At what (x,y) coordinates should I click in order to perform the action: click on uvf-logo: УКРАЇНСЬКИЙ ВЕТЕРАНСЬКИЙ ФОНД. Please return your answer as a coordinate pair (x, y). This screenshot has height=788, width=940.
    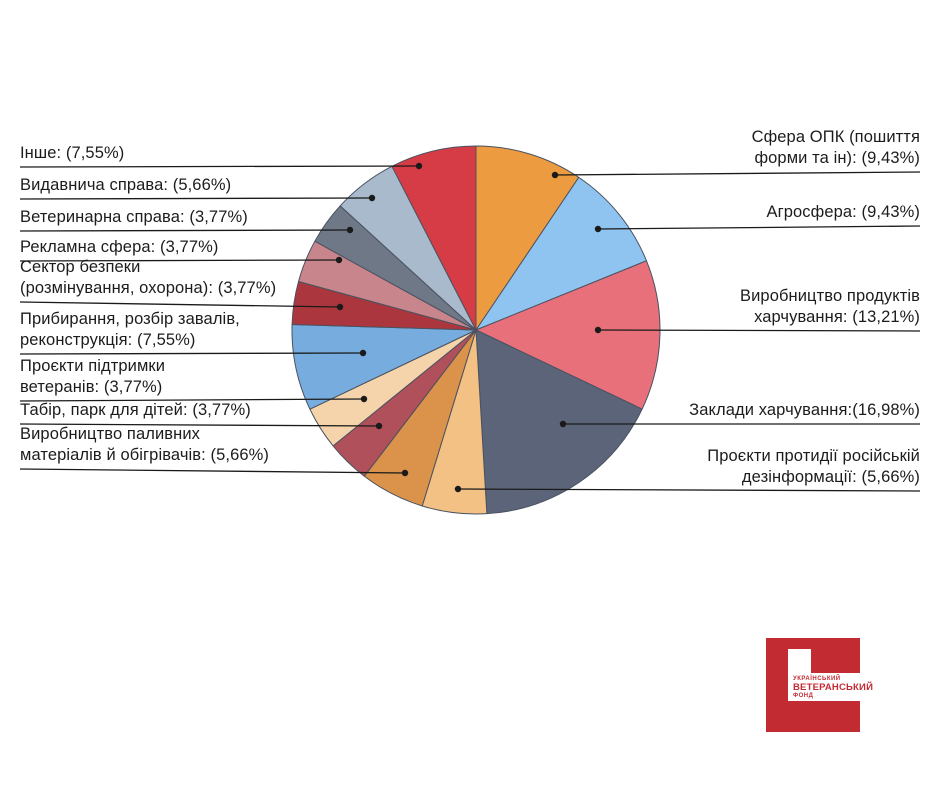
    Looking at the image, I should click on (821, 685).